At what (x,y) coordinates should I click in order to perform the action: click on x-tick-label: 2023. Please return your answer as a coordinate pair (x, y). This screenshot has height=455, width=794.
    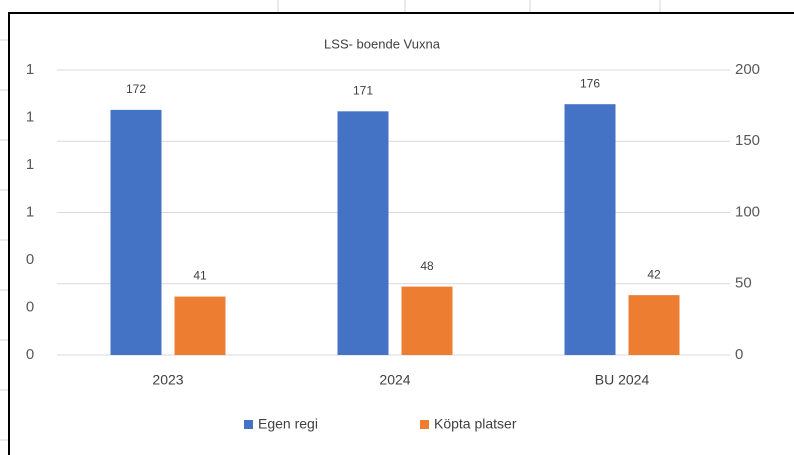
    Looking at the image, I should click on (167, 380).